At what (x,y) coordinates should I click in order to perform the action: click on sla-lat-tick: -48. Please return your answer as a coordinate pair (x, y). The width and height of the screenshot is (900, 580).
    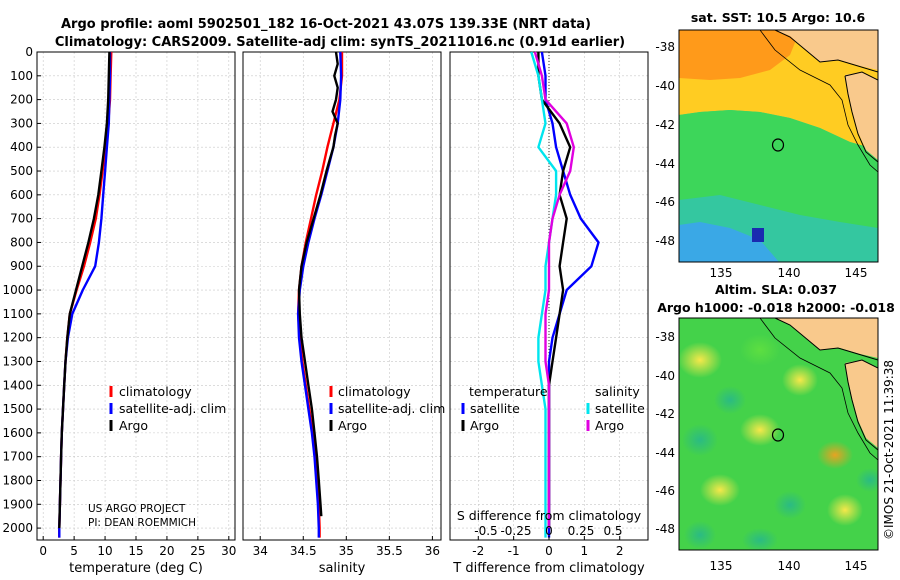
    Looking at the image, I should click on (665, 529).